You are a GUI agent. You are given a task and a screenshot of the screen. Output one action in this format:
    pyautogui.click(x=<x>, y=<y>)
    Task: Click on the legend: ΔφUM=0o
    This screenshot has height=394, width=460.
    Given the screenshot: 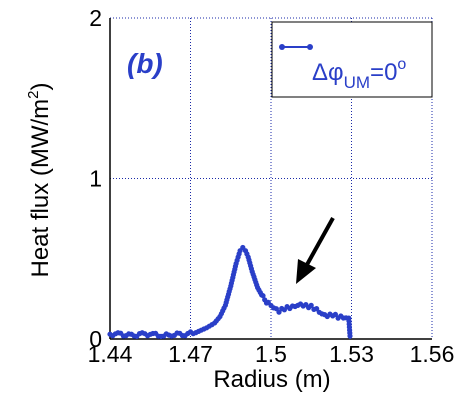 What is the action you would take?
    pyautogui.click(x=352, y=59)
    